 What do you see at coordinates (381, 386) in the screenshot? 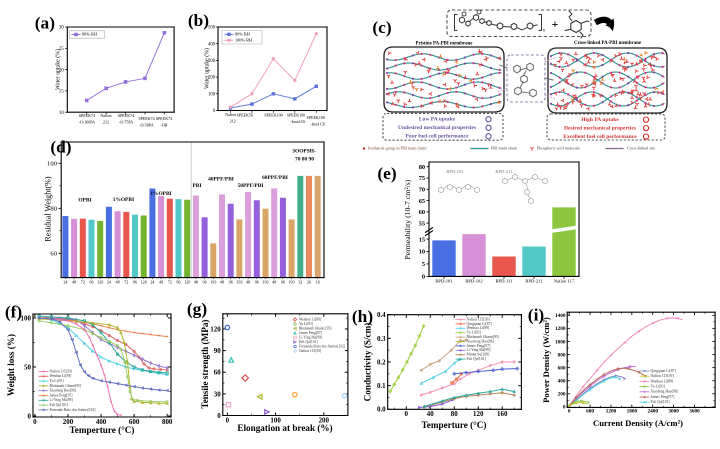
I see `svg-text: 0.1` at bounding box center [381, 386].